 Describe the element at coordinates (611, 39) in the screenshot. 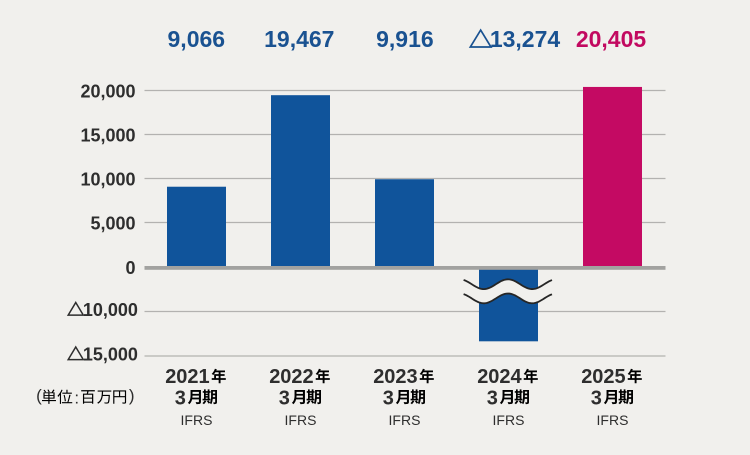

I see `svg-text: 20,405` at that location.